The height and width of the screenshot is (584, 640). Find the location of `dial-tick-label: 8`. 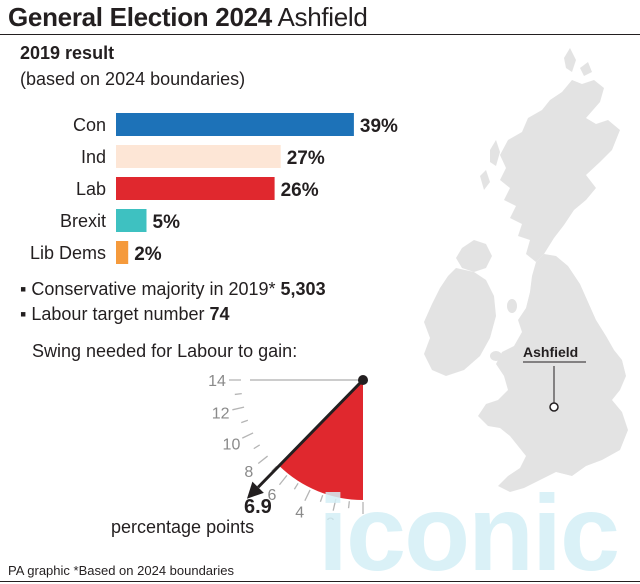

dial-tick-label: 8 is located at coordinates (248, 472).